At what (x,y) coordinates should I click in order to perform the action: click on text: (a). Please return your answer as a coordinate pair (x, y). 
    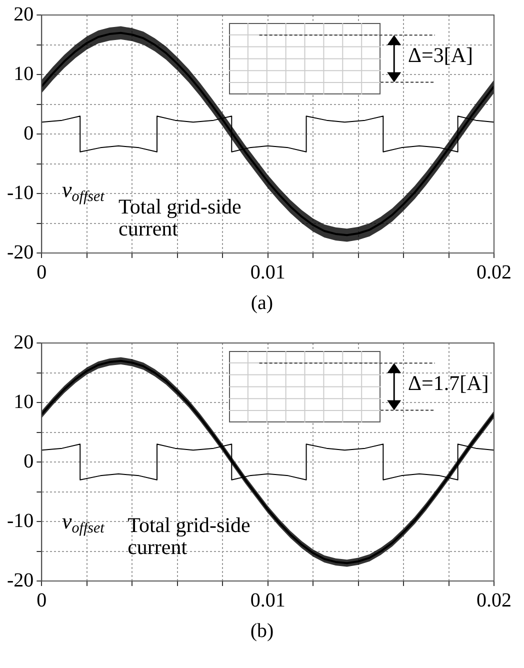
    Looking at the image, I should click on (262, 303).